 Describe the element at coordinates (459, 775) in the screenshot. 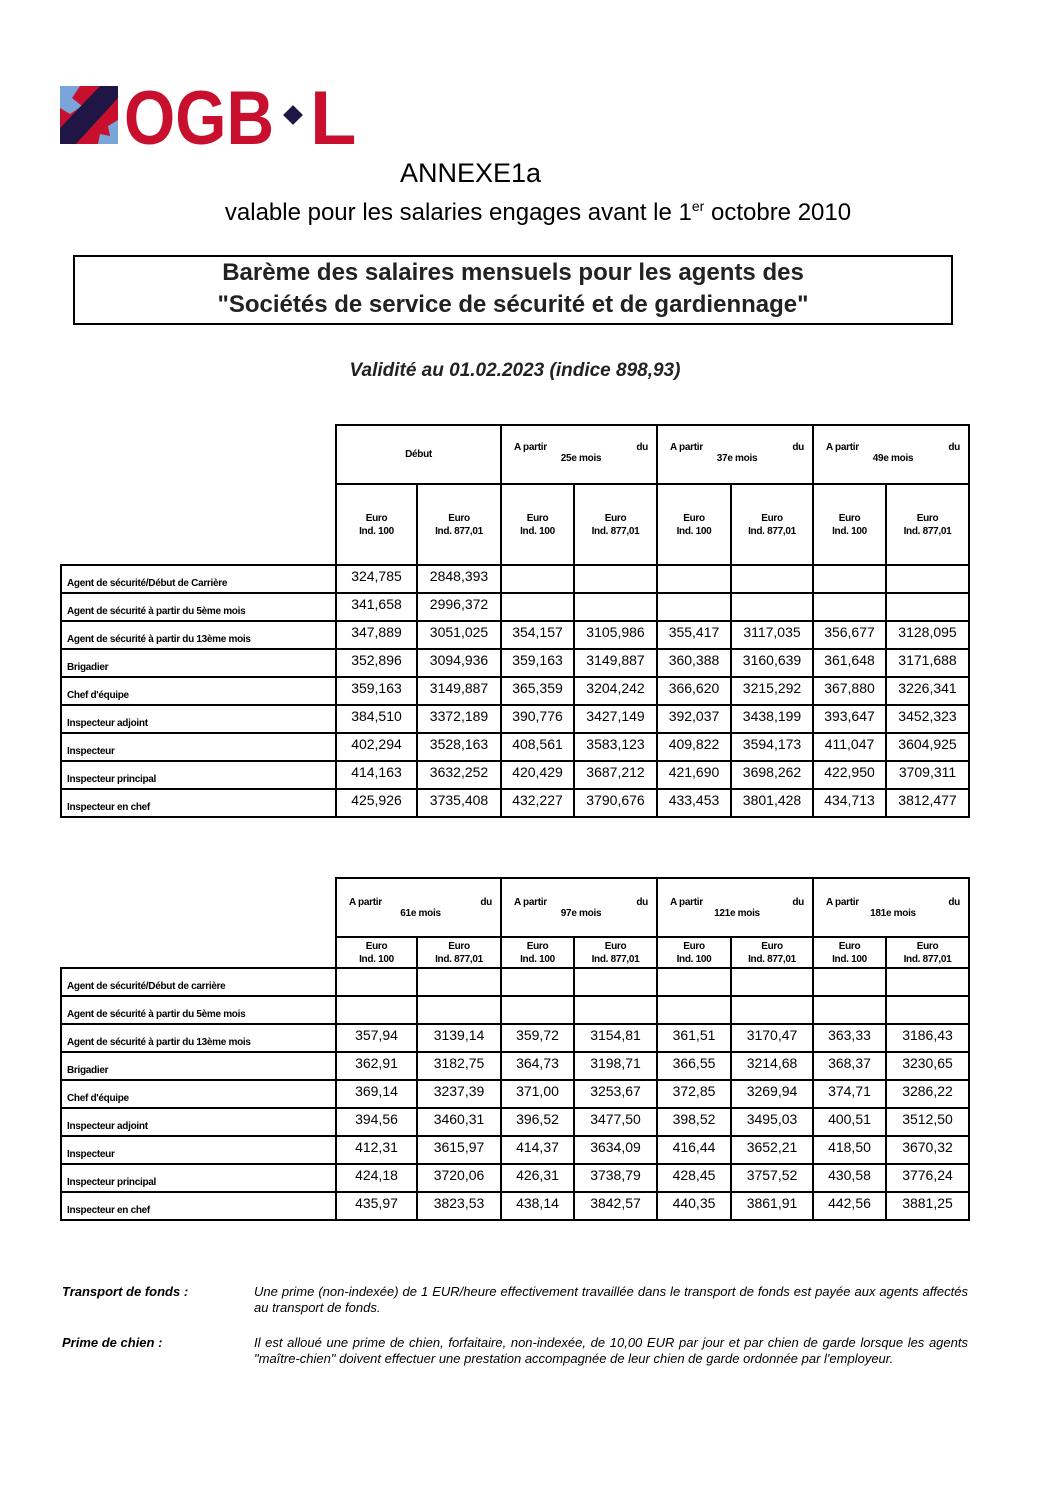

I see `salary-cell: 3632,252` at that location.